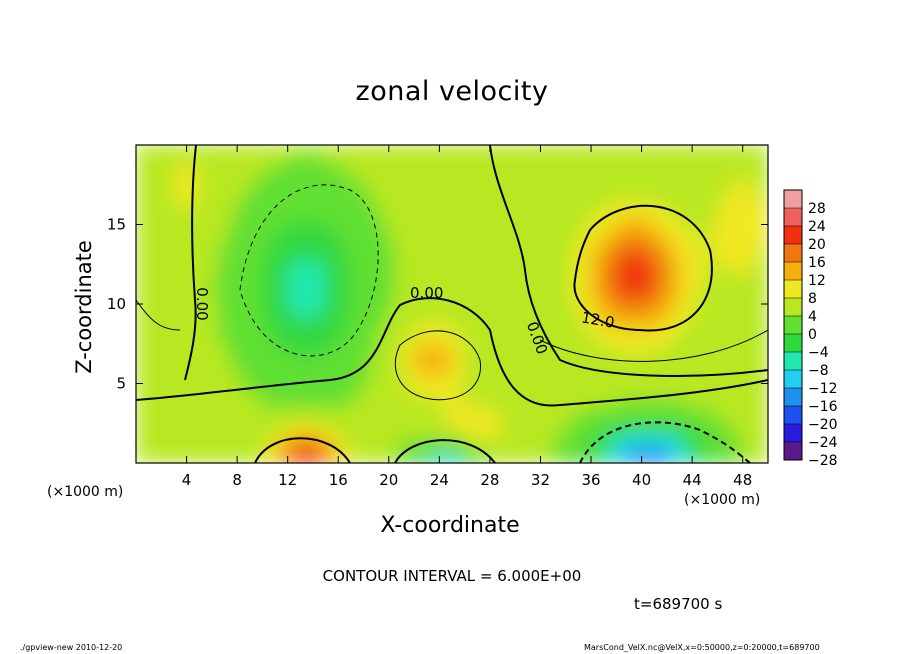 Image resolution: width=904 pixels, height=654 pixels. Describe the element at coordinates (287, 480) in the screenshot. I see `x-tick-label: 12` at that location.